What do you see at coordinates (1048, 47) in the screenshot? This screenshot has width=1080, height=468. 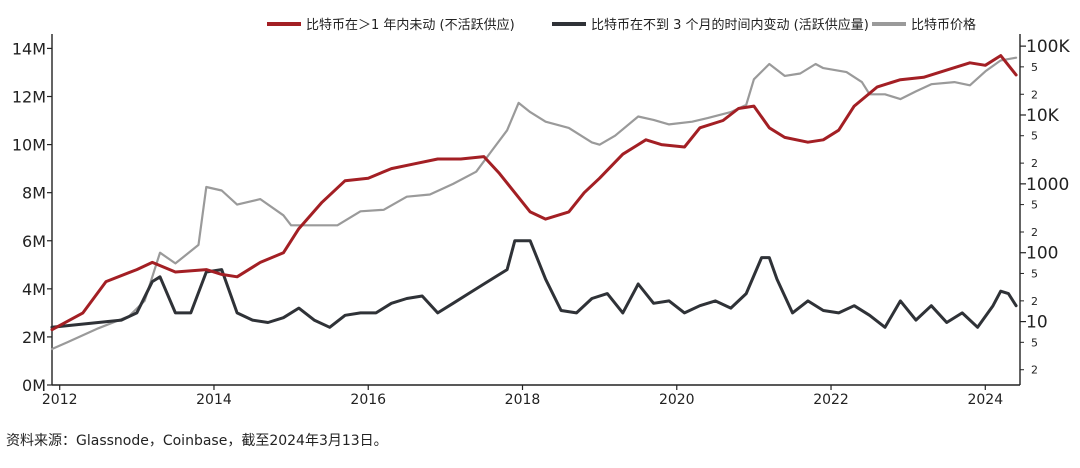 I see `right-major-label: 100K` at bounding box center [1048, 47].